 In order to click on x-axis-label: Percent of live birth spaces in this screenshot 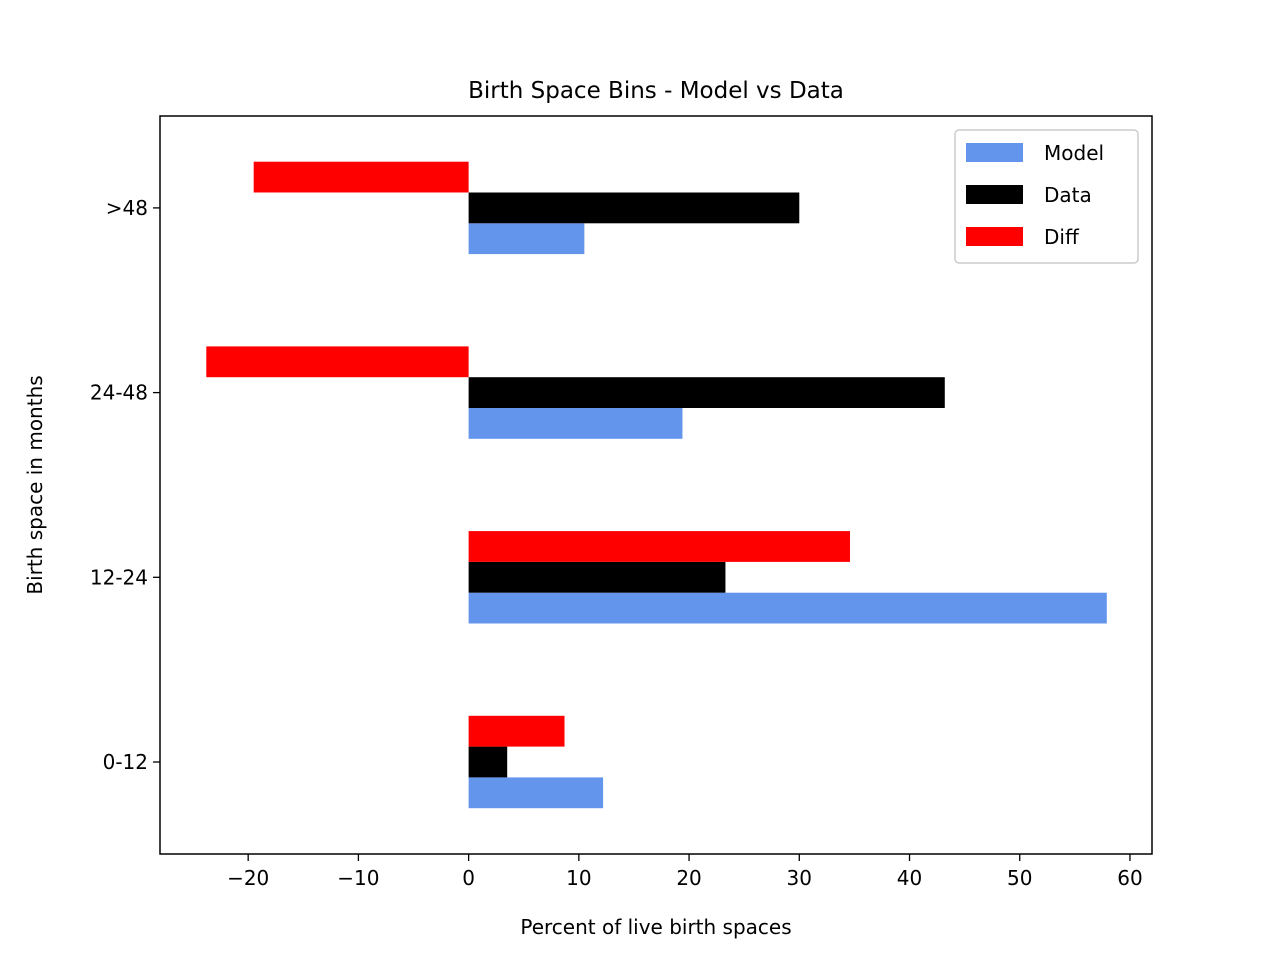, I will do `click(655, 927)`.